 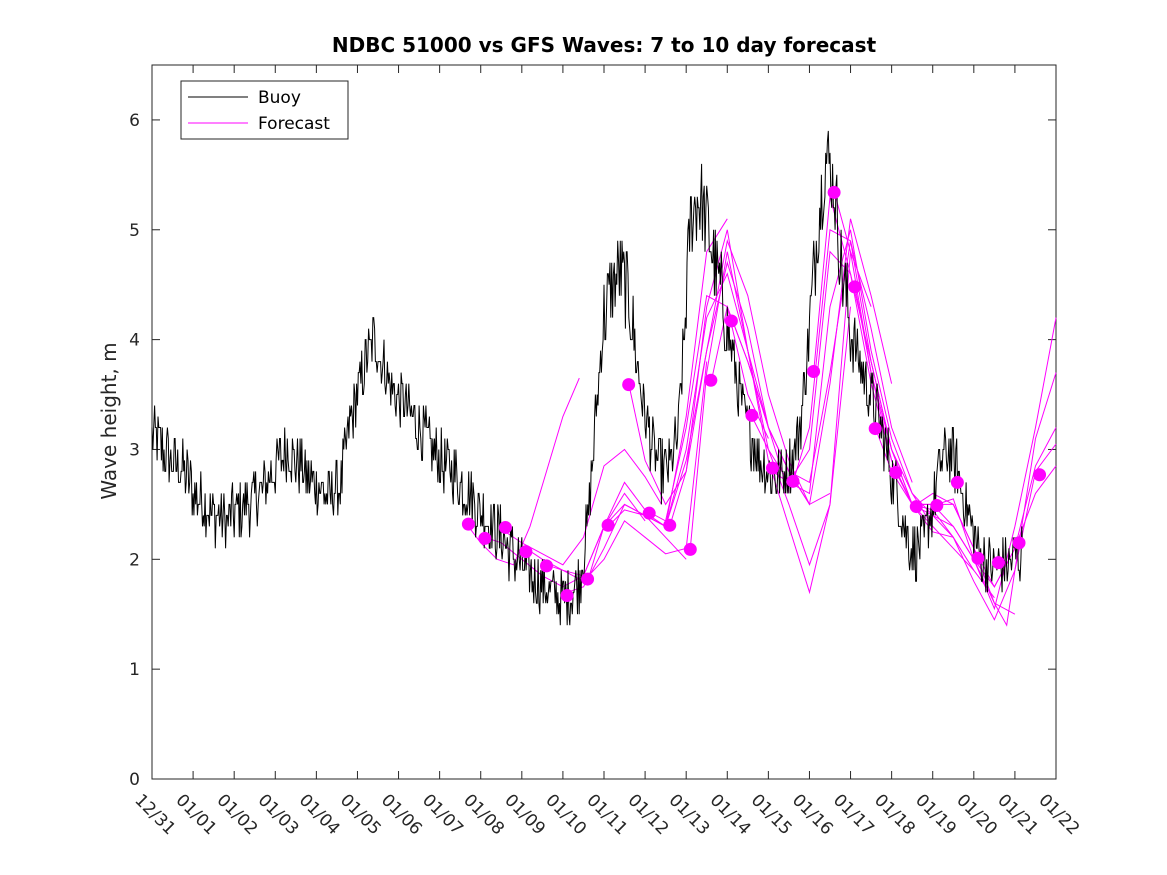 What do you see at coordinates (154, 814) in the screenshot?
I see `x-tick-label: 12/31` at bounding box center [154, 814].